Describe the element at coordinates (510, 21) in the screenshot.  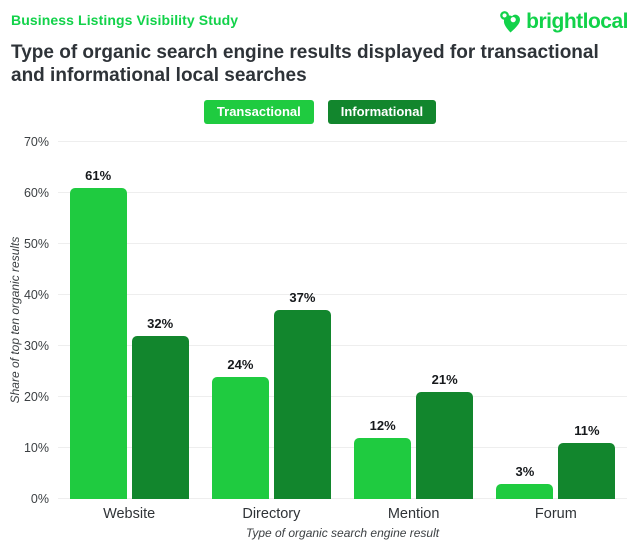
I see `heart-pin-icon` at that location.